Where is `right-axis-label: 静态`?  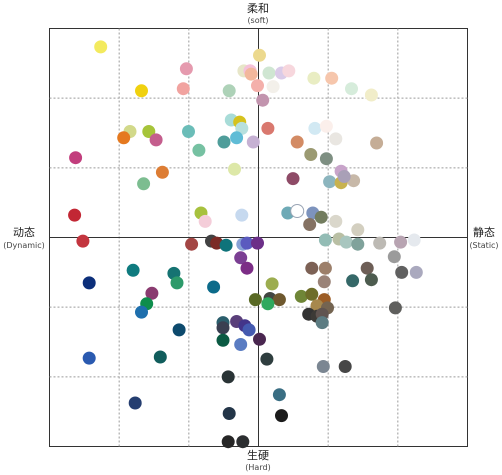 right-axis-label: 静态 is located at coordinates (484, 232).